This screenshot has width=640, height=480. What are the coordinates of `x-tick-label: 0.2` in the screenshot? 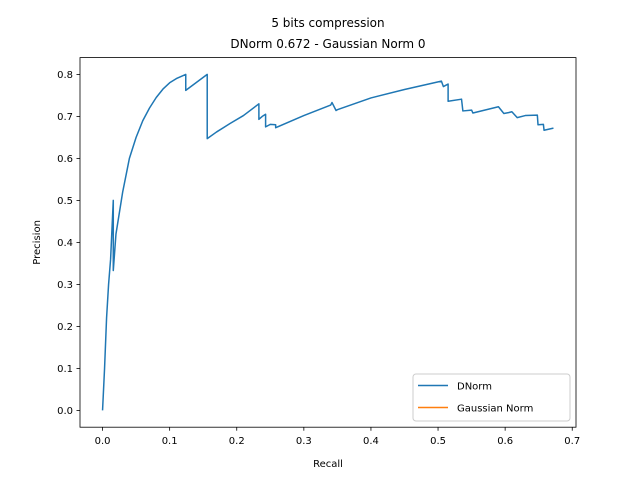 It's located at (237, 441).